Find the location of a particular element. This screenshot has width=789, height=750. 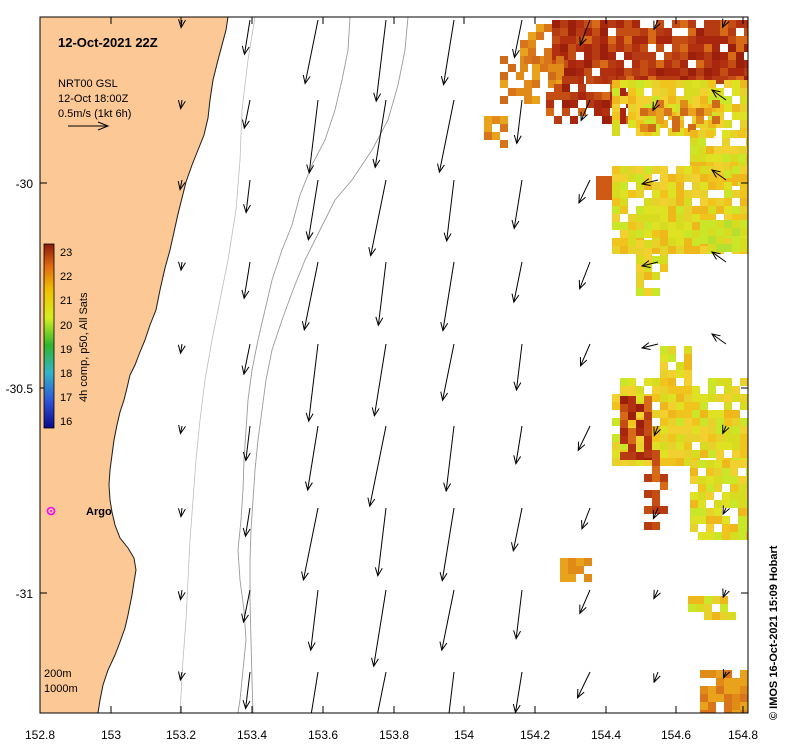

x-tick-label: 153.2 is located at coordinates (181, 735).